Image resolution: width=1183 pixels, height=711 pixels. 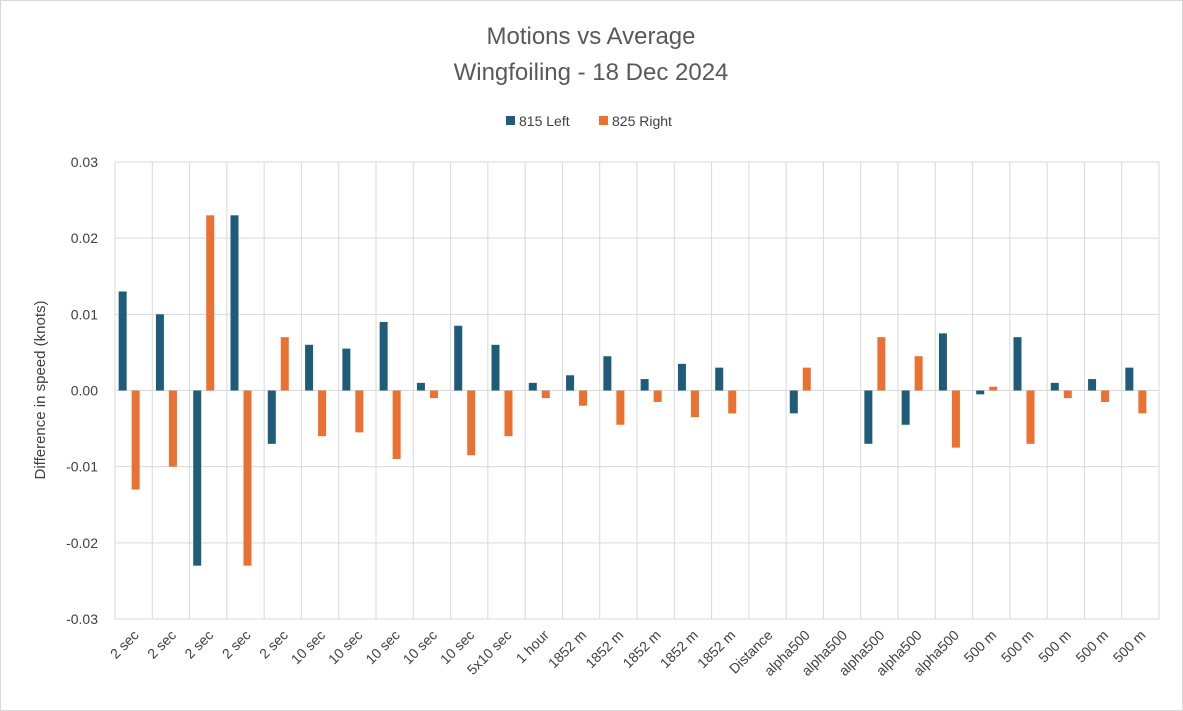 I want to click on legend-label: 815 Left, so click(x=544, y=121).